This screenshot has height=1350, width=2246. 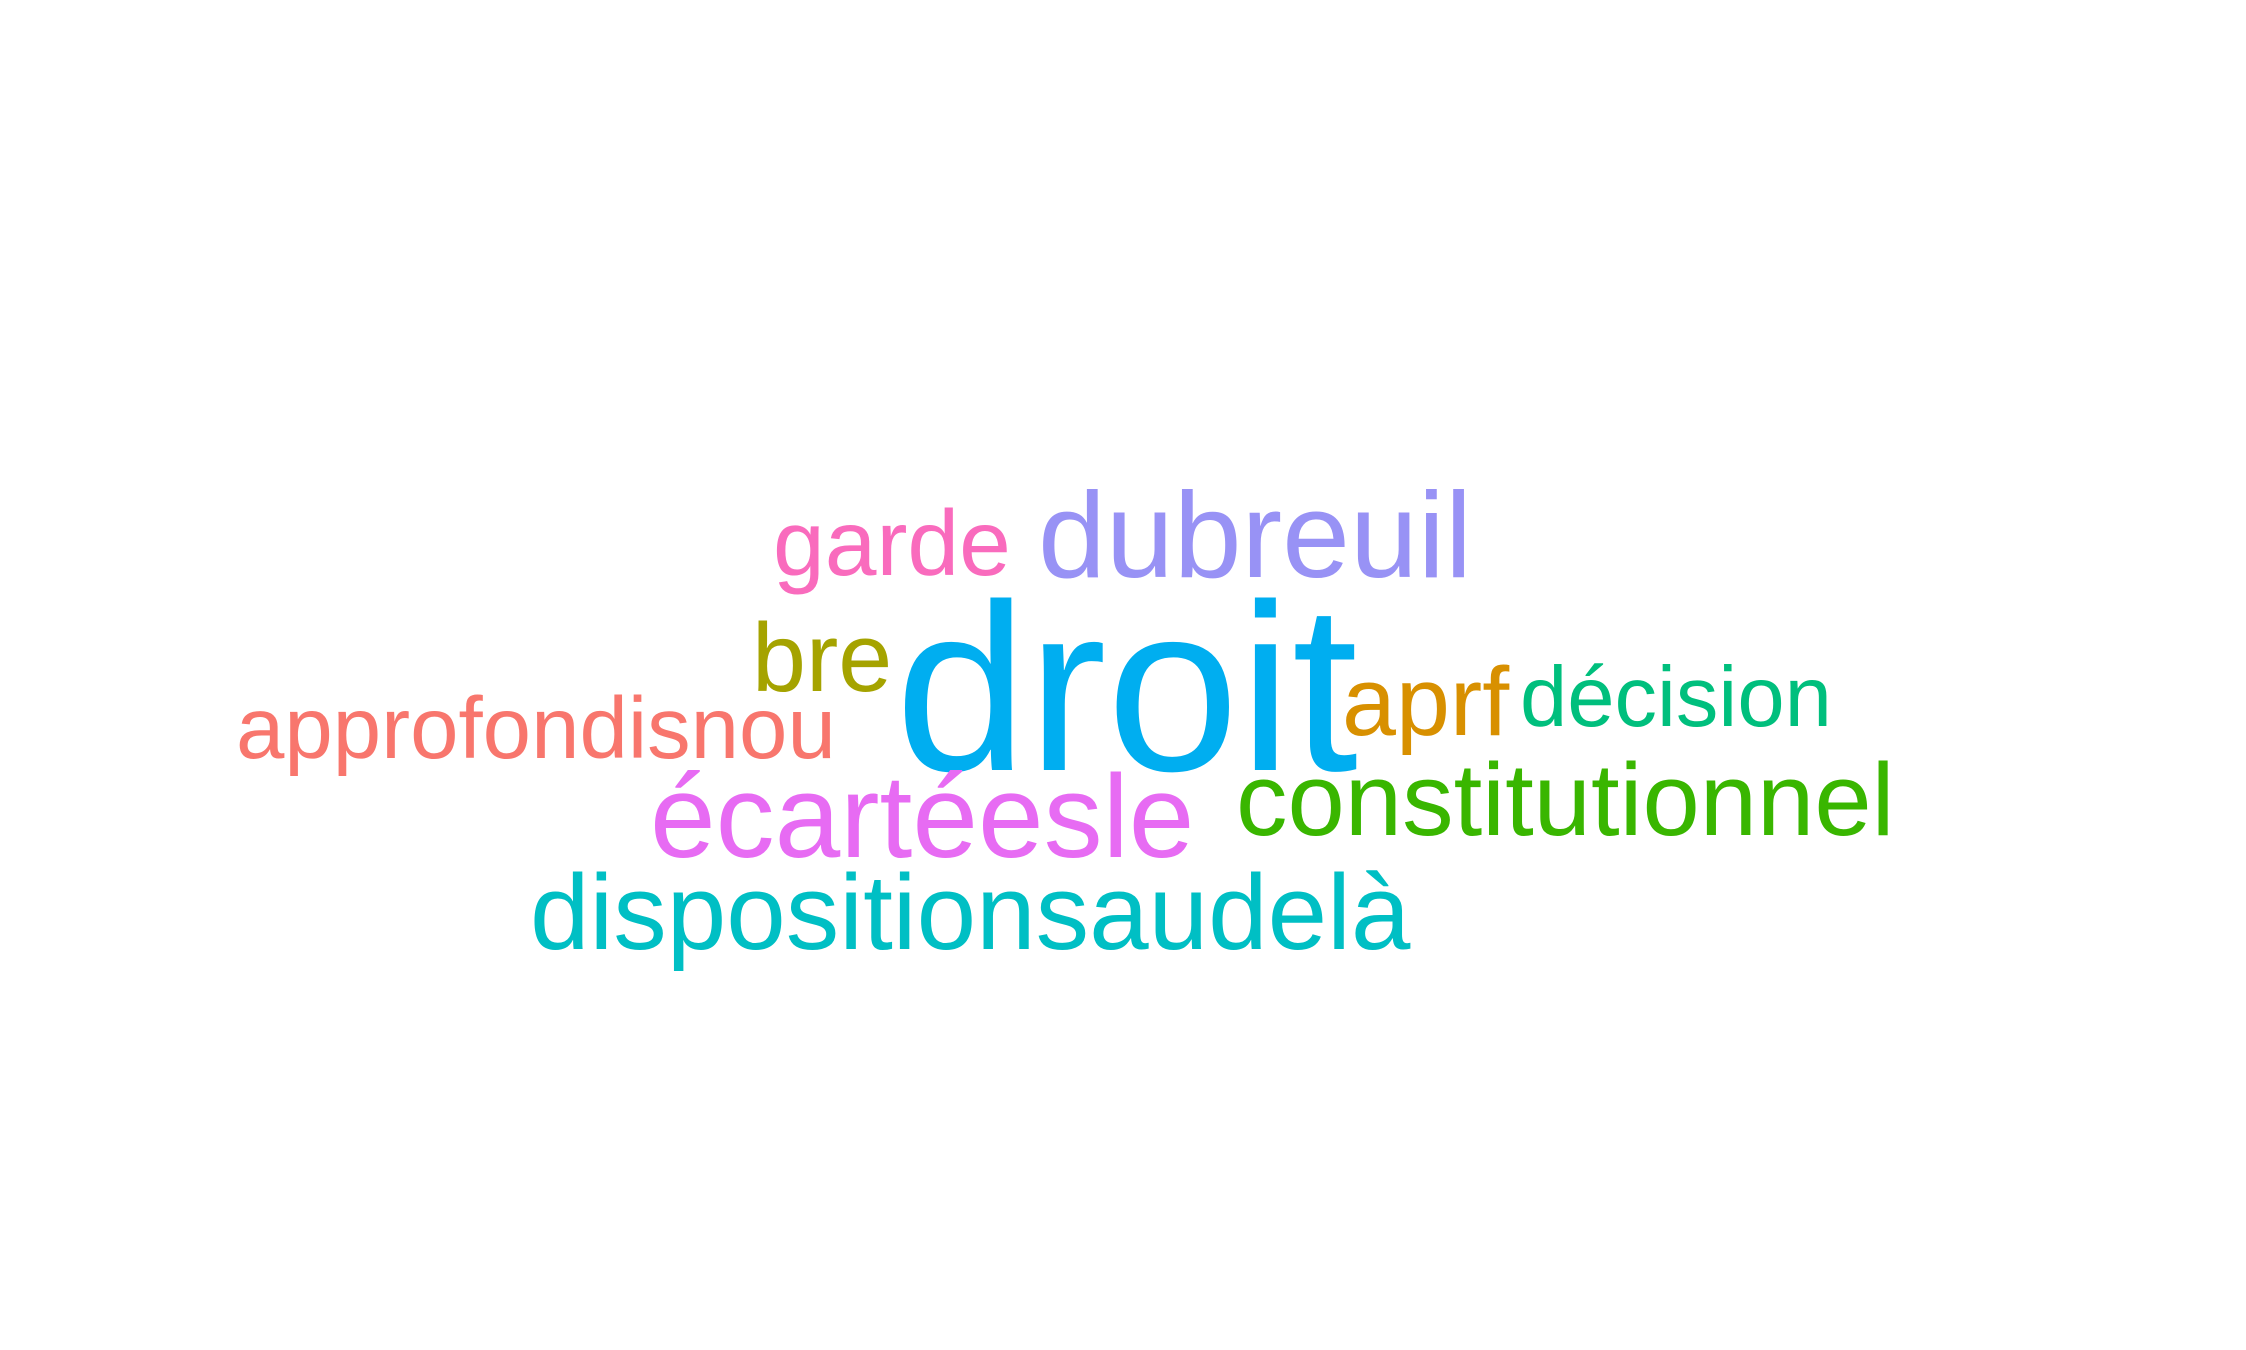 I want to click on word-aprf: aprf, so click(x=1426, y=701).